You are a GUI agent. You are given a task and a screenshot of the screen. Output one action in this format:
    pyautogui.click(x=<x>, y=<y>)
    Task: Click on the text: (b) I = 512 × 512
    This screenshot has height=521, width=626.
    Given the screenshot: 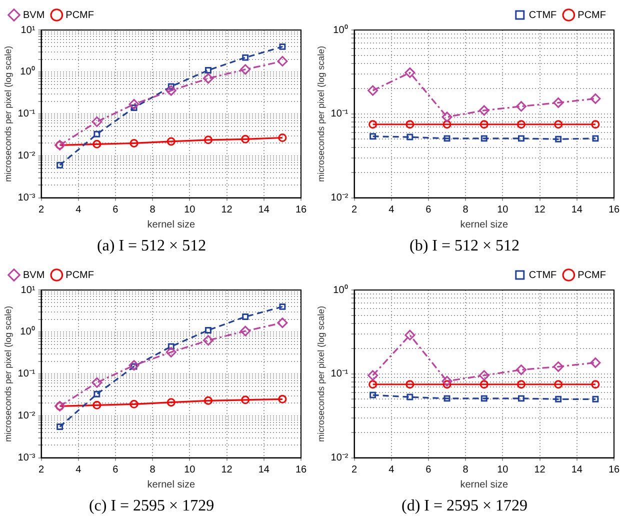 What is the action you would take?
    pyautogui.click(x=464, y=246)
    